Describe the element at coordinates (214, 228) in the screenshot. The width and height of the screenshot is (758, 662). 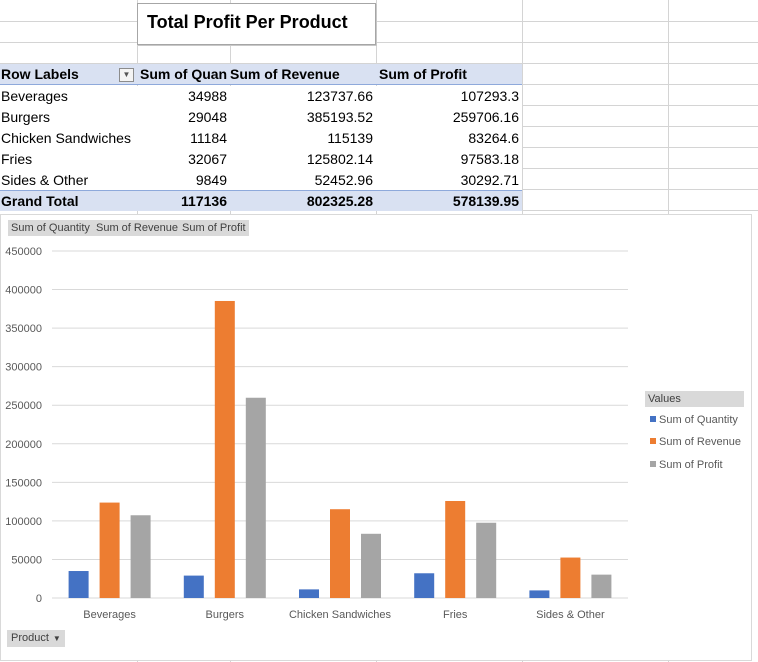
I see `field-button-sum-profit: Sum of Profit` at that location.